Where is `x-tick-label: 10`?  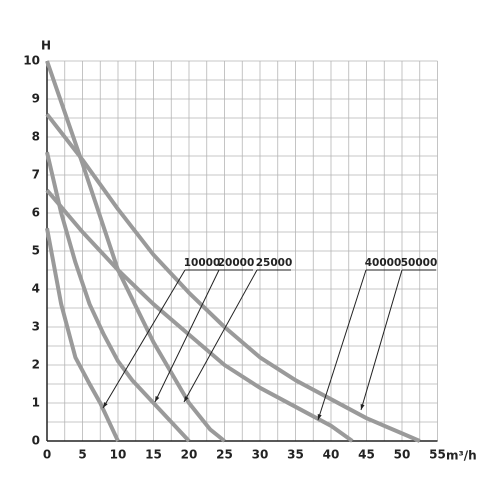
x-tick-label: 10 is located at coordinates (118, 455).